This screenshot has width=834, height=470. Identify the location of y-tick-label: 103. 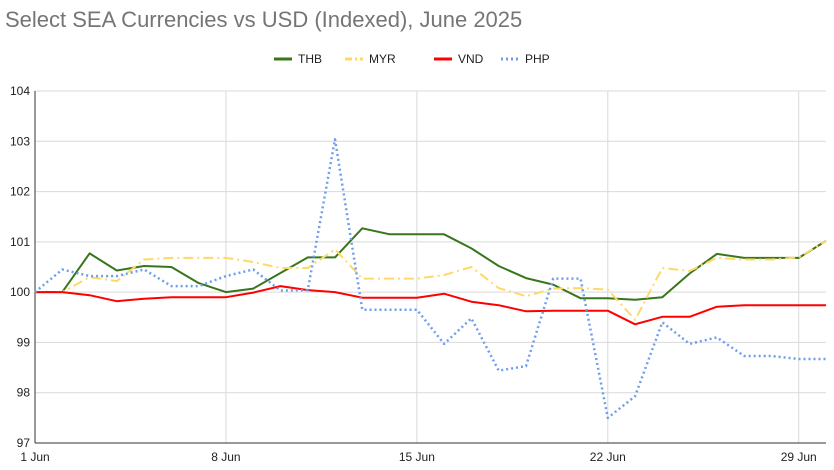
(20, 141).